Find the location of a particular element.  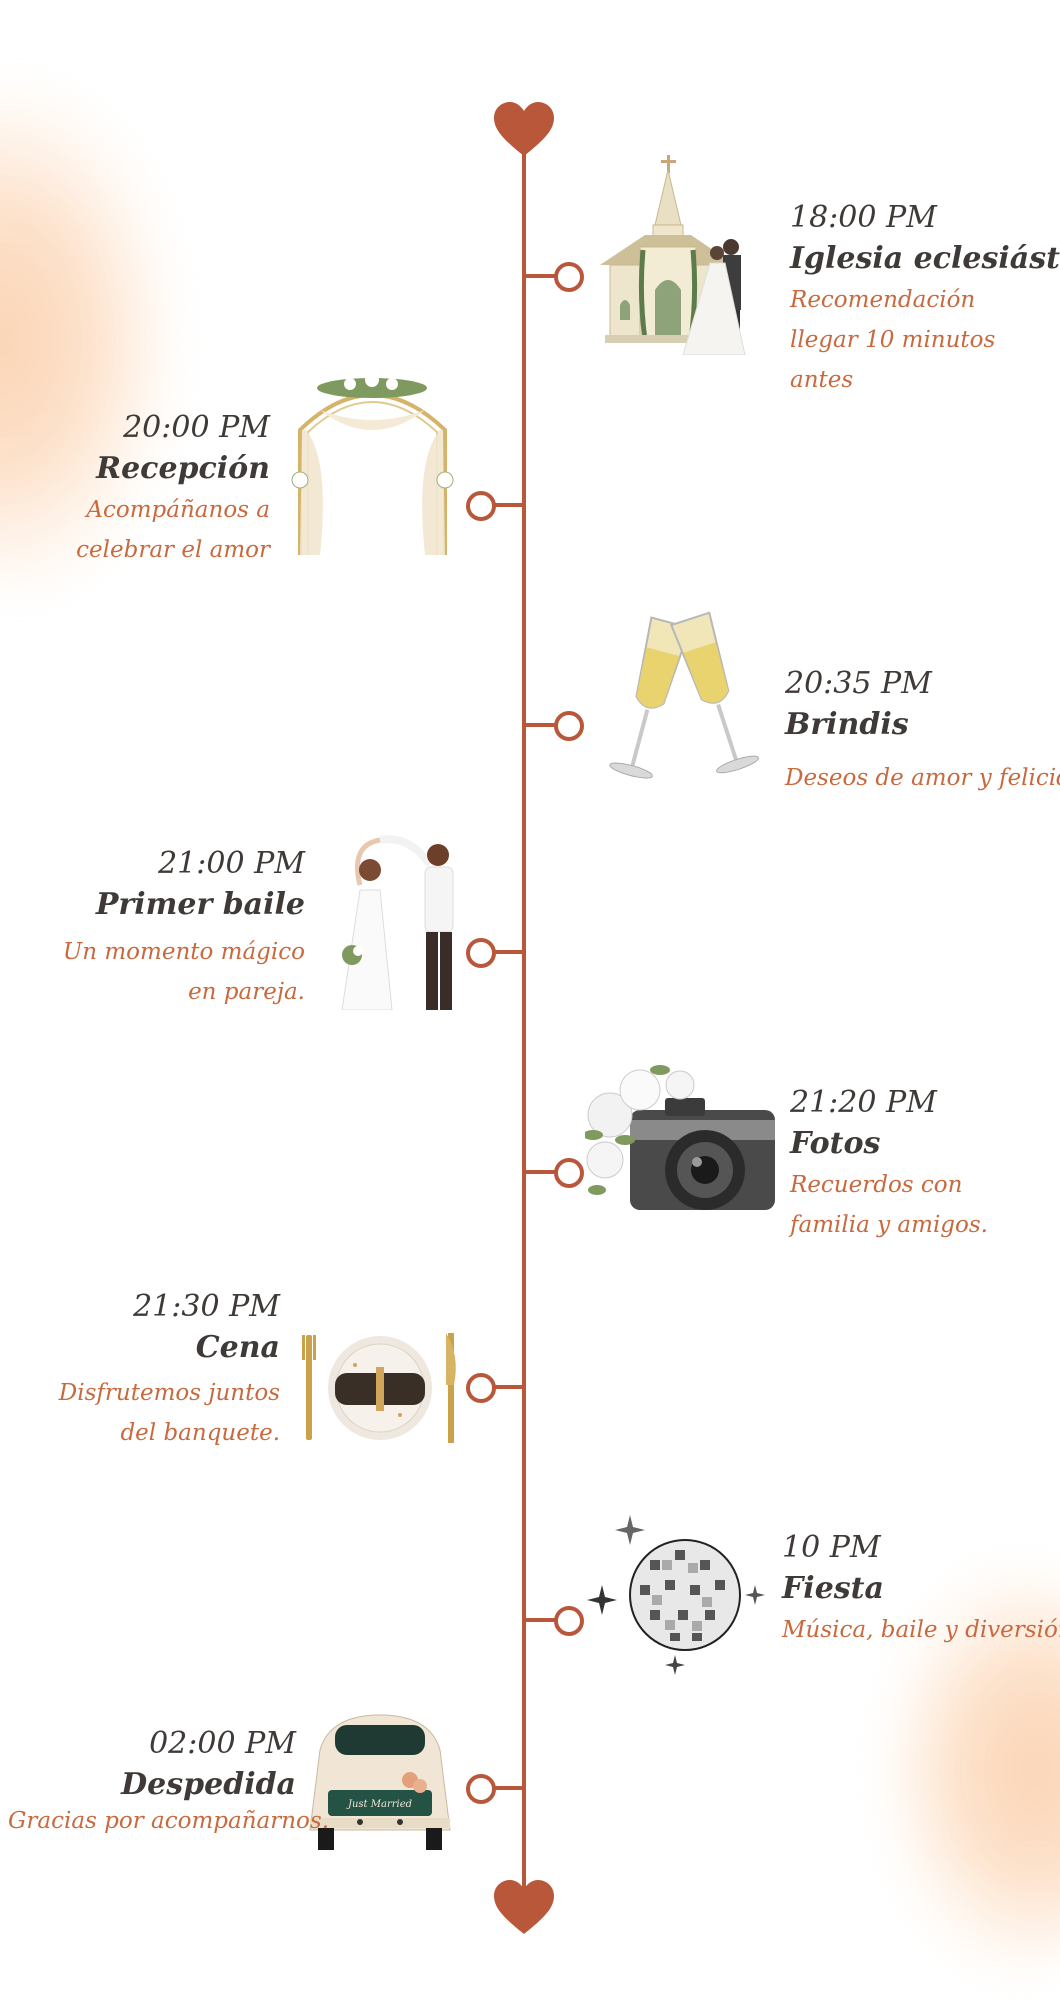

event-time: 20:00 PM is located at coordinates (196, 427).